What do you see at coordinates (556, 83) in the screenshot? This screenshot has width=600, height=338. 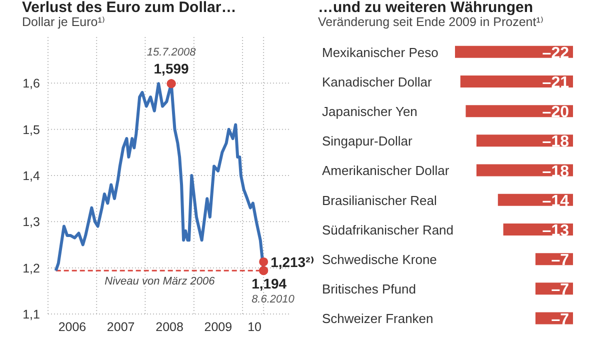 I see `data-label: –21` at bounding box center [556, 83].